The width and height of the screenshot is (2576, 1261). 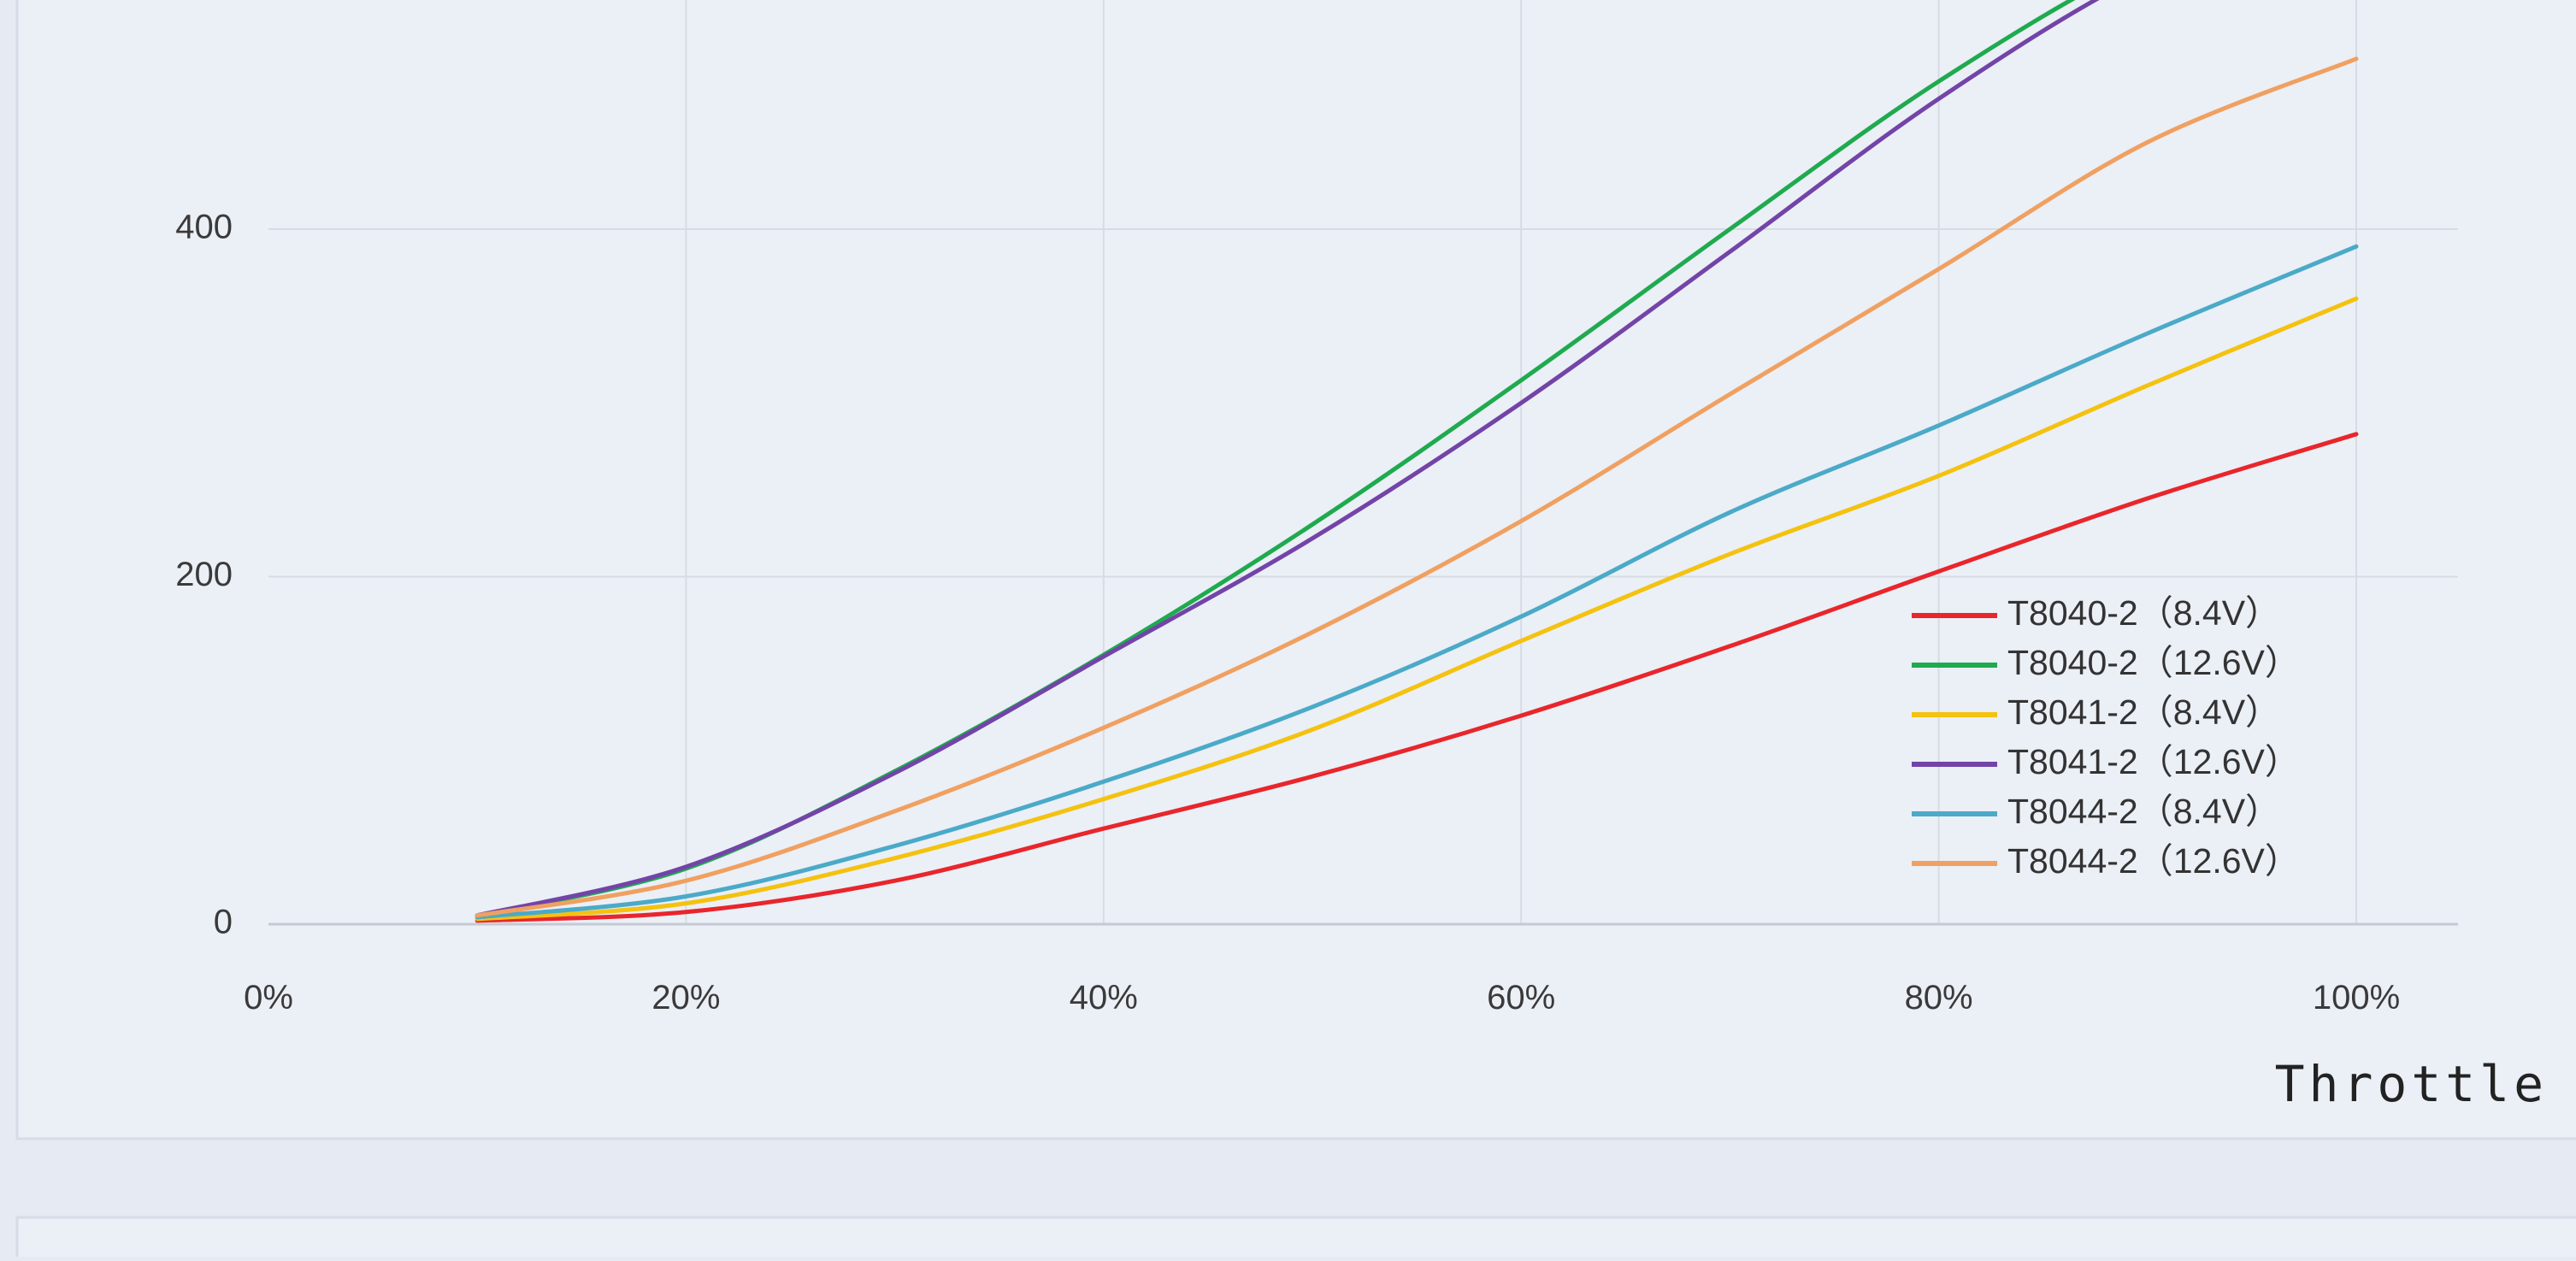 I want to click on legend-label: T8040-2（12.6V）, so click(x=2153, y=662).